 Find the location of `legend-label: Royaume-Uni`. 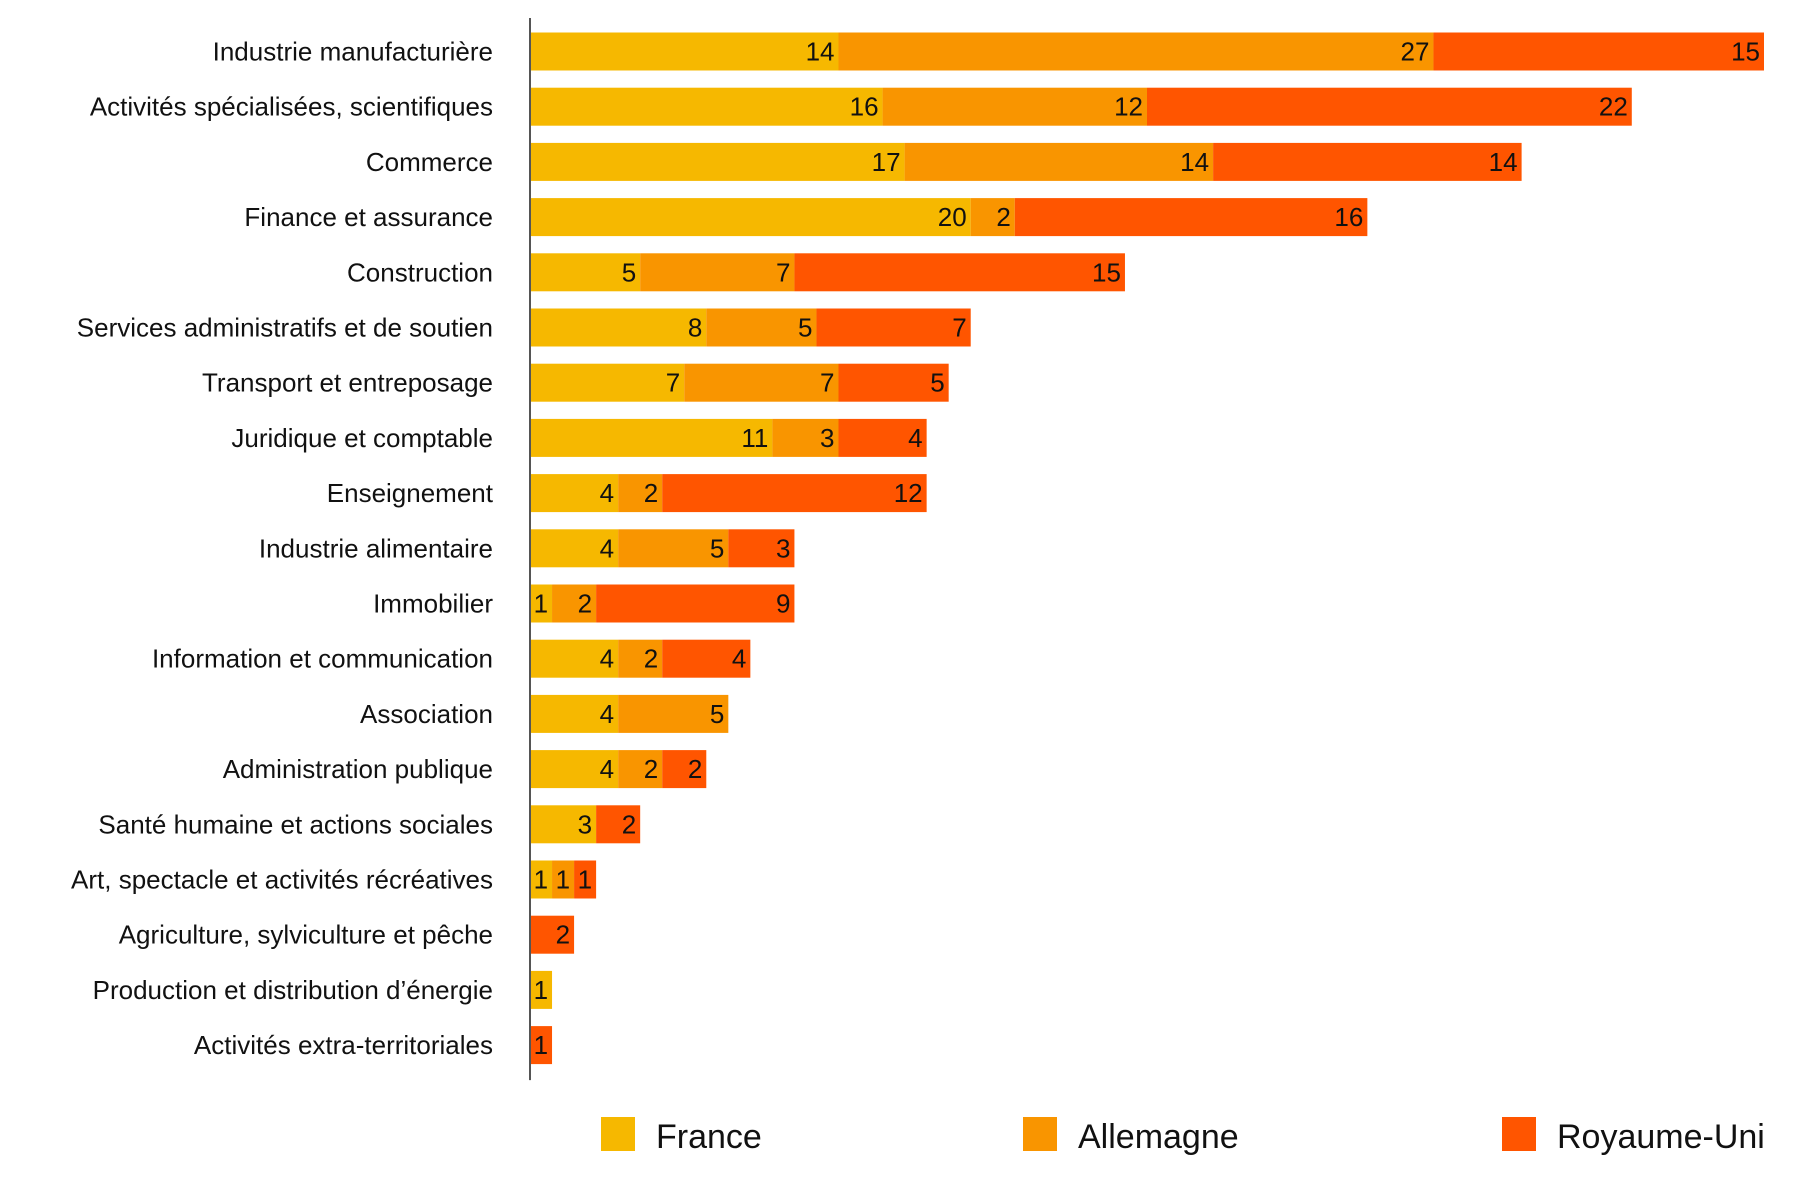

legend-label: Royaume-Uni is located at coordinates (1661, 1137).